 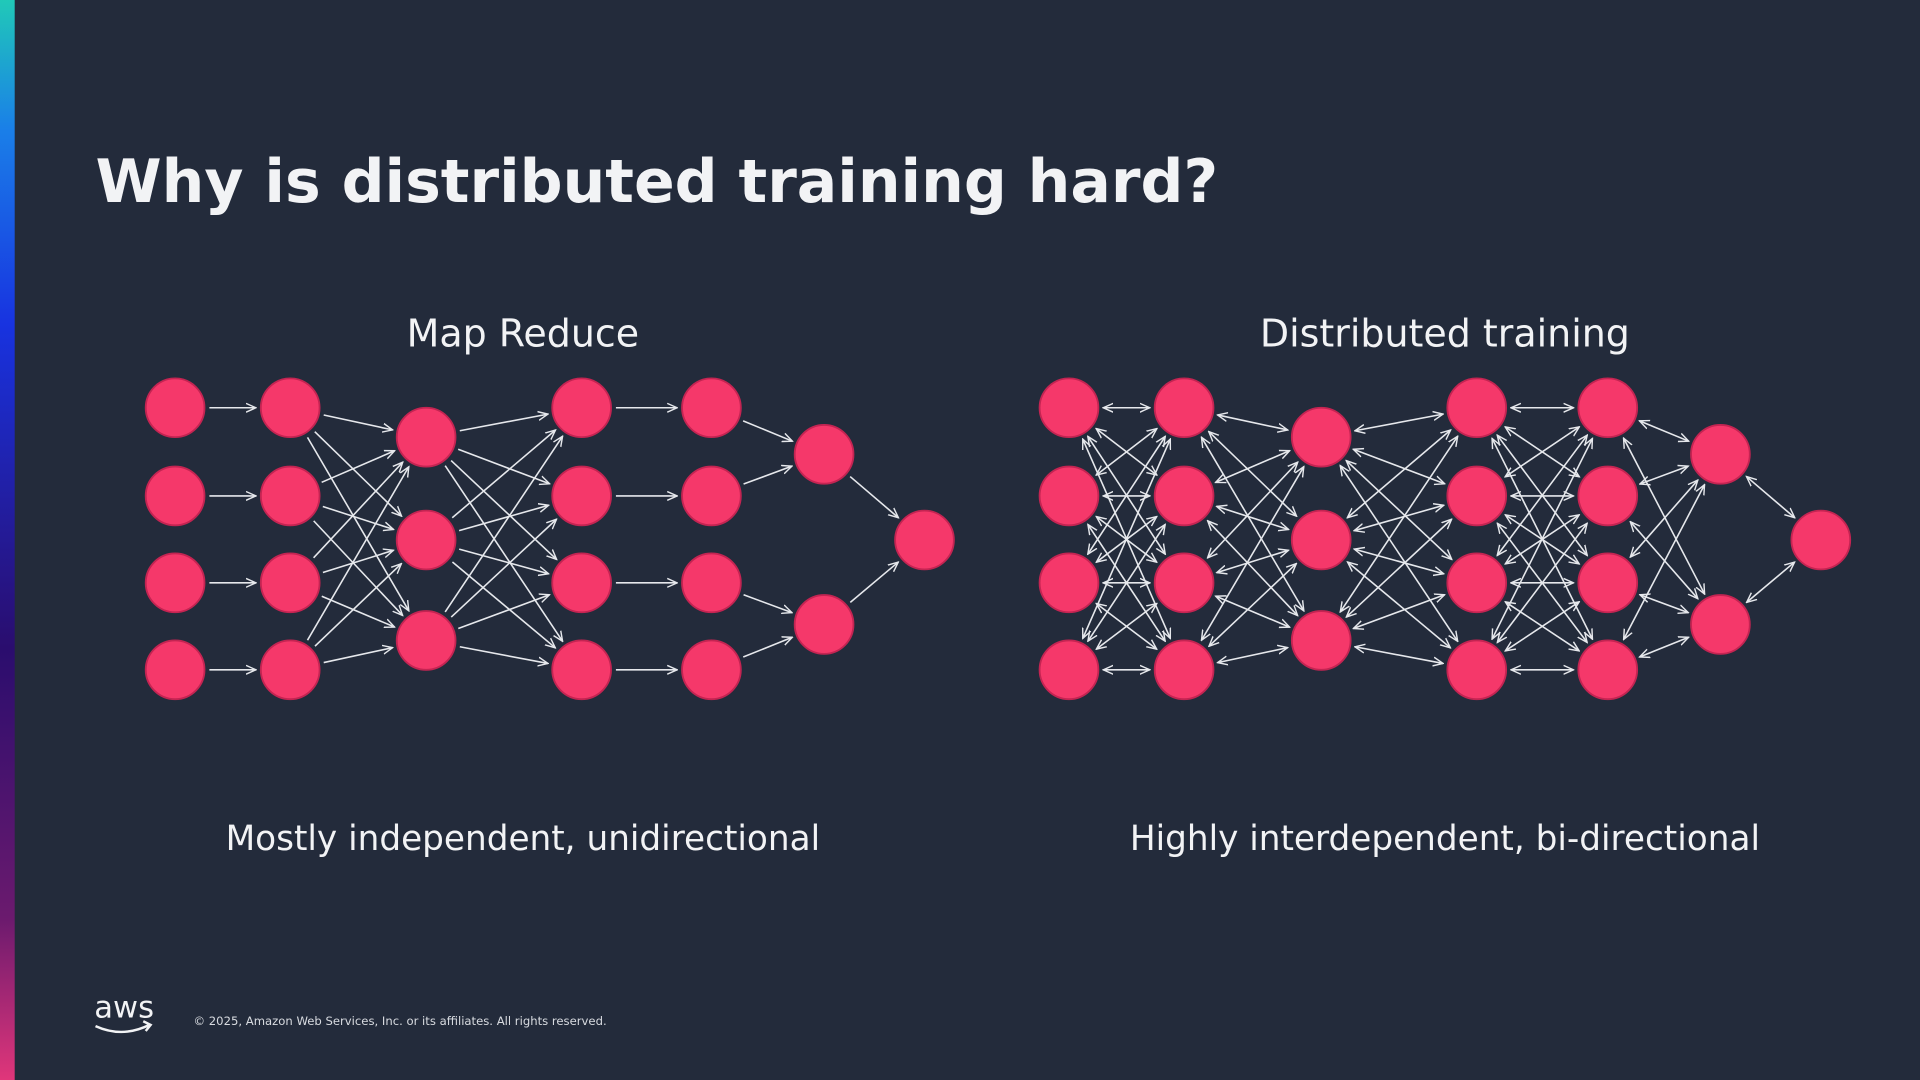 I want to click on diagram-heading: Distributed training, so click(x=1445, y=334).